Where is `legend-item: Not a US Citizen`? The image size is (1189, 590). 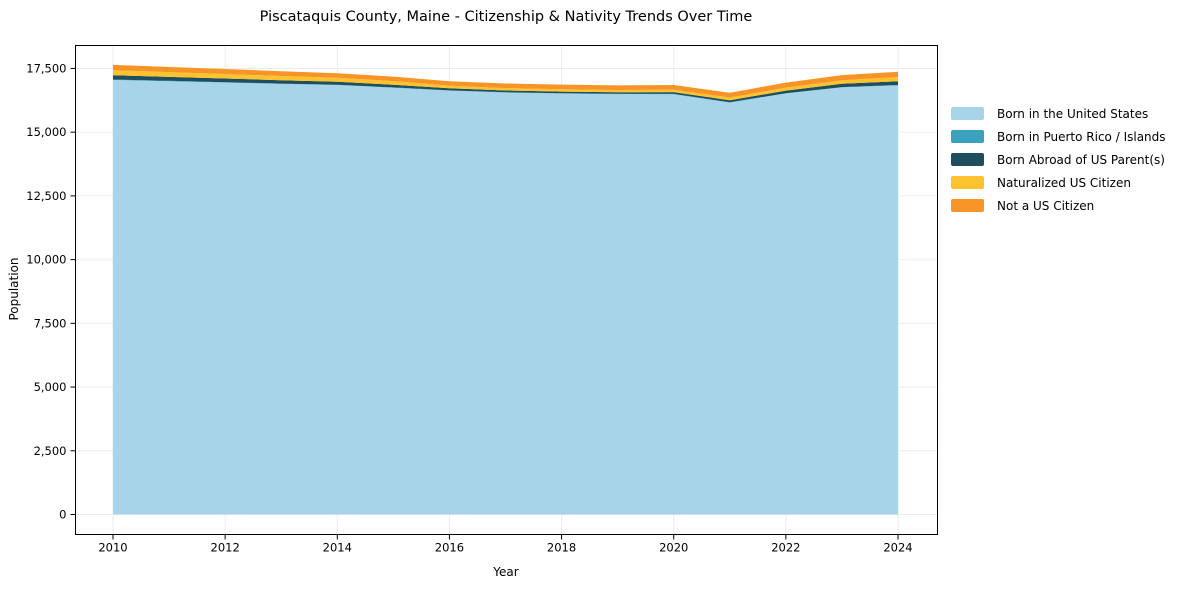 legend-item: Not a US Citizen is located at coordinates (1058, 205).